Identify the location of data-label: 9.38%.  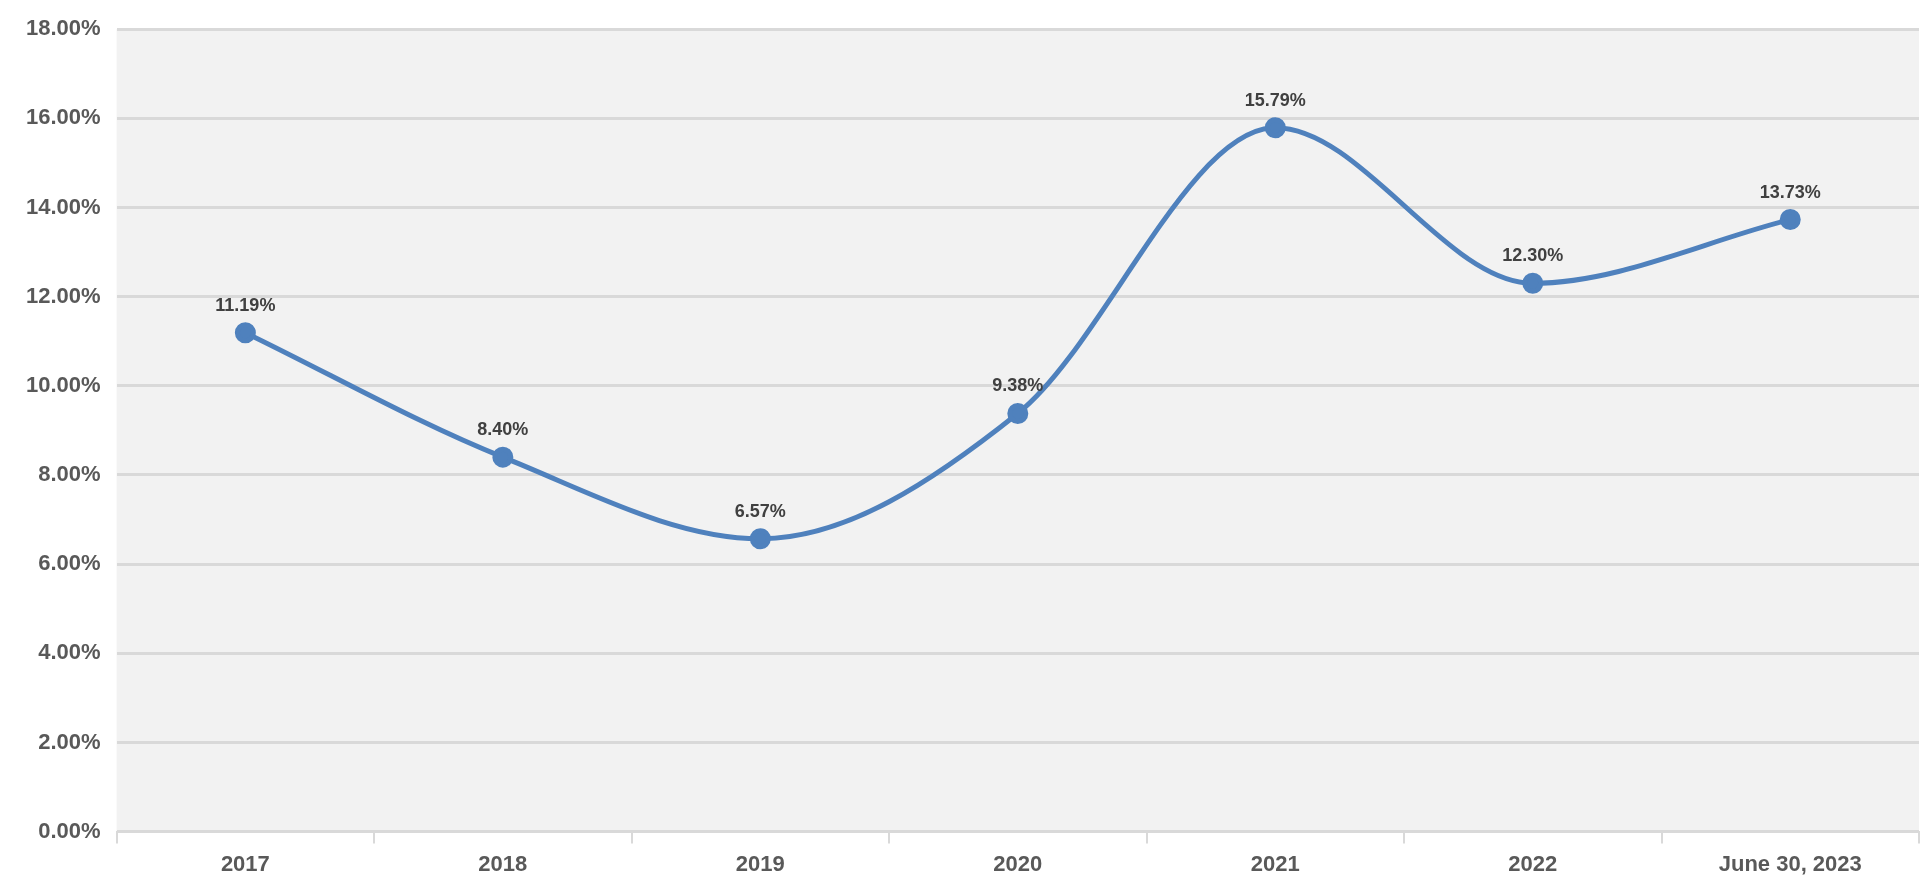
(1018, 385).